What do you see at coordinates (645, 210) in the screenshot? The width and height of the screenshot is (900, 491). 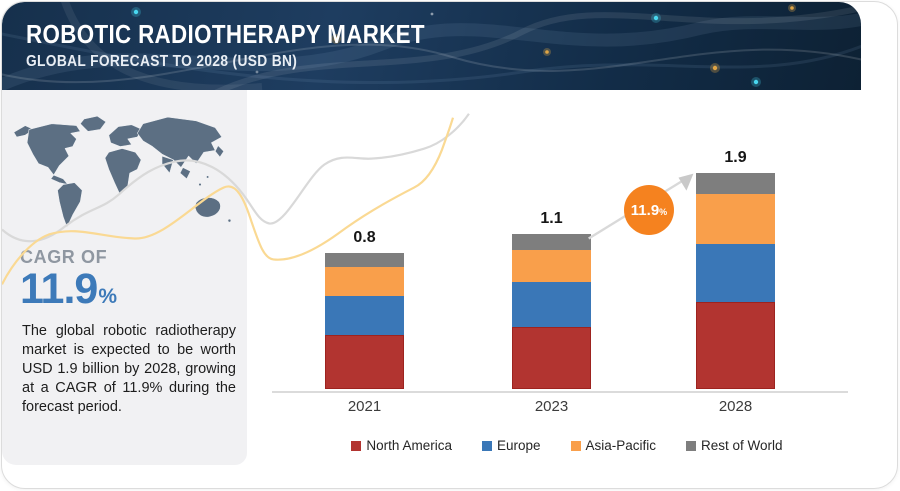 I see `callout-value: 11.9` at bounding box center [645, 210].